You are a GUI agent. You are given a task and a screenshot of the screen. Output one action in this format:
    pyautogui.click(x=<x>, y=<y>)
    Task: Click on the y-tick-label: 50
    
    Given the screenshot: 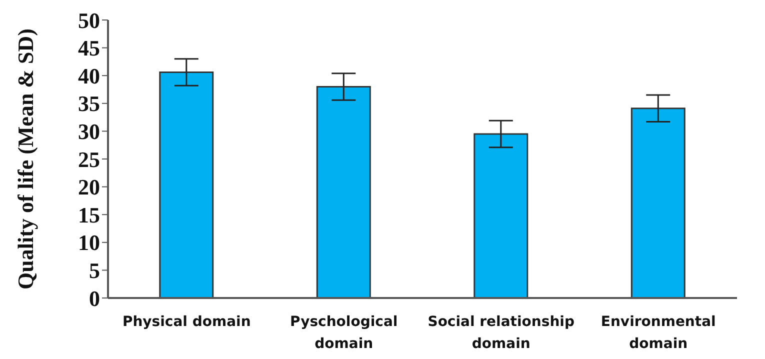 What is the action you would take?
    pyautogui.click(x=89, y=20)
    